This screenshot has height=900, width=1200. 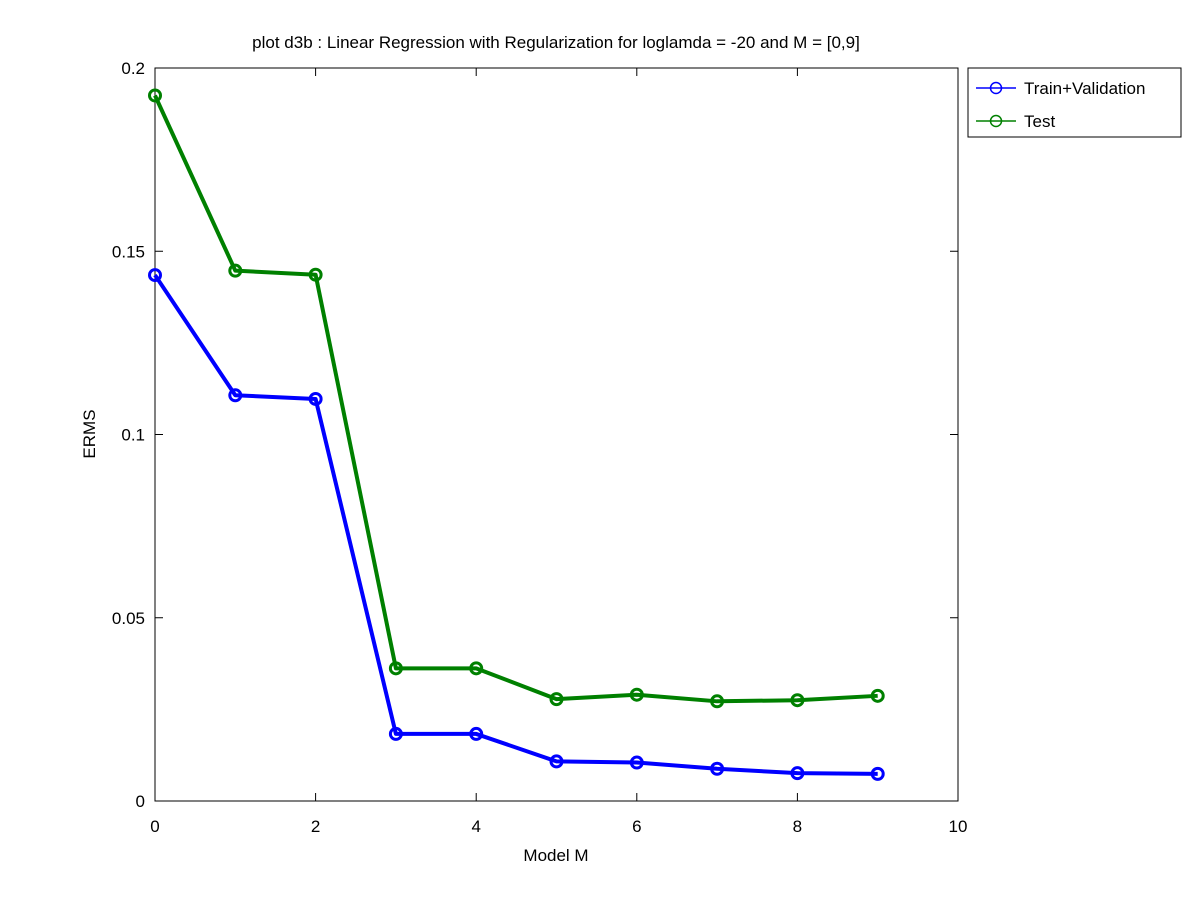 What do you see at coordinates (1084, 88) in the screenshot?
I see `legend-label: Train+Validation` at bounding box center [1084, 88].